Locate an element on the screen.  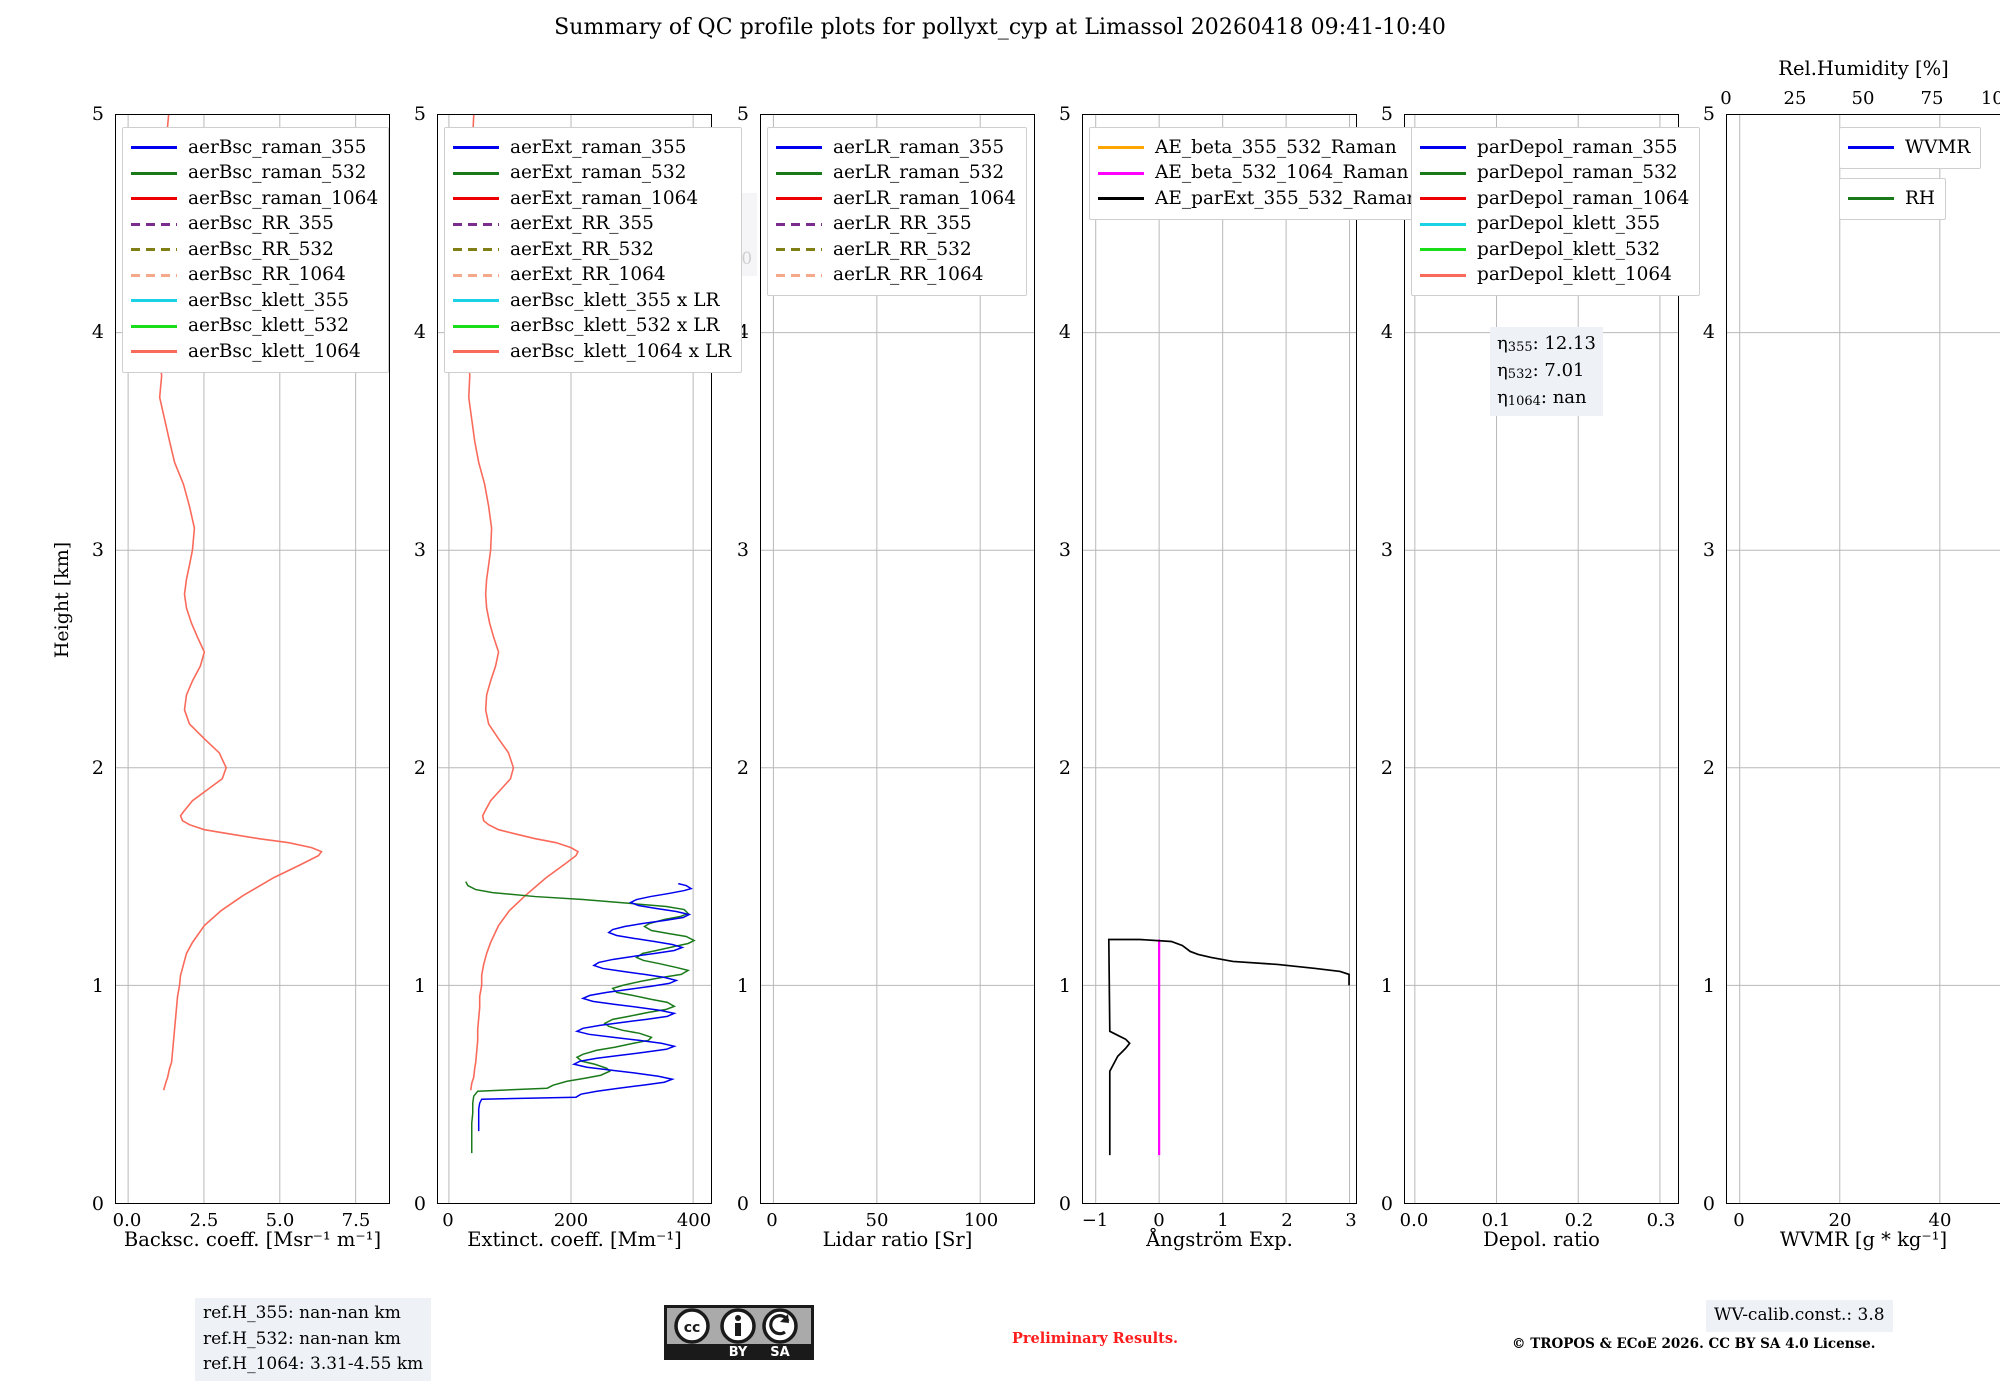
legend-label: aerLR_raman_532 is located at coordinates (919, 172).